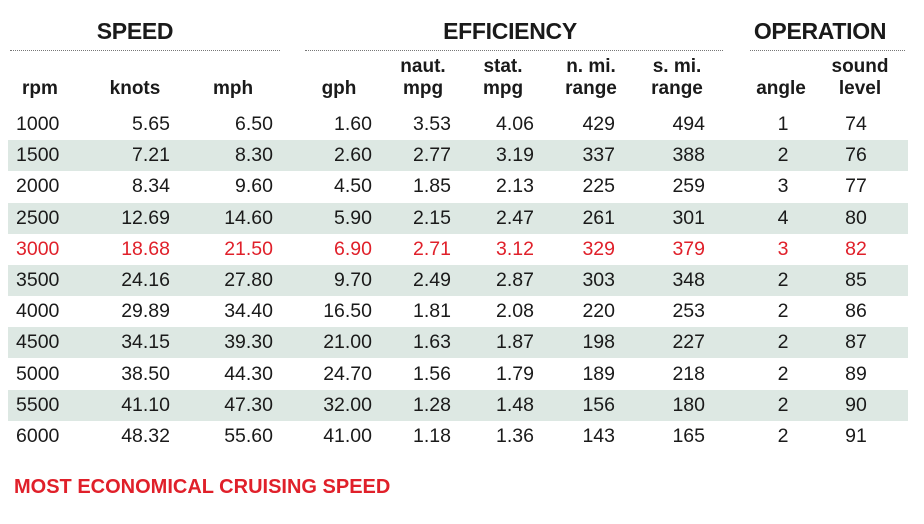 Image resolution: width=924 pixels, height=524 pixels. What do you see at coordinates (38, 124) in the screenshot?
I see `cell-rpm: 1000` at bounding box center [38, 124].